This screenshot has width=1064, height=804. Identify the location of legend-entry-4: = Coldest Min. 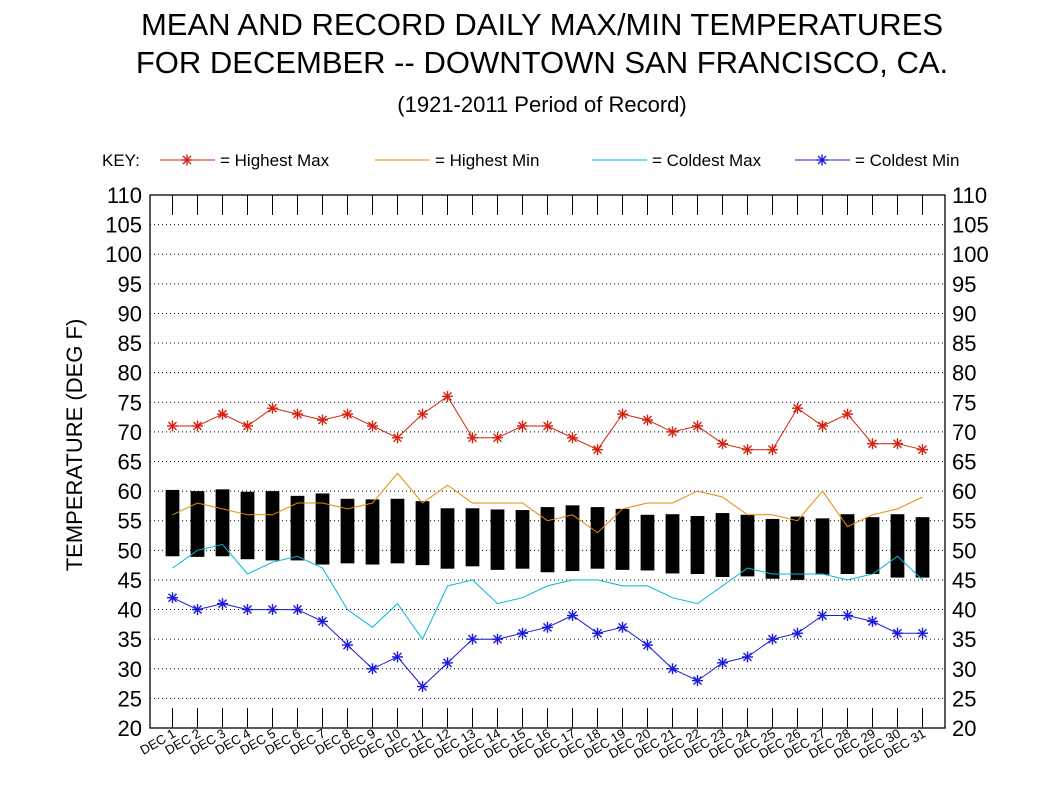
(907, 160).